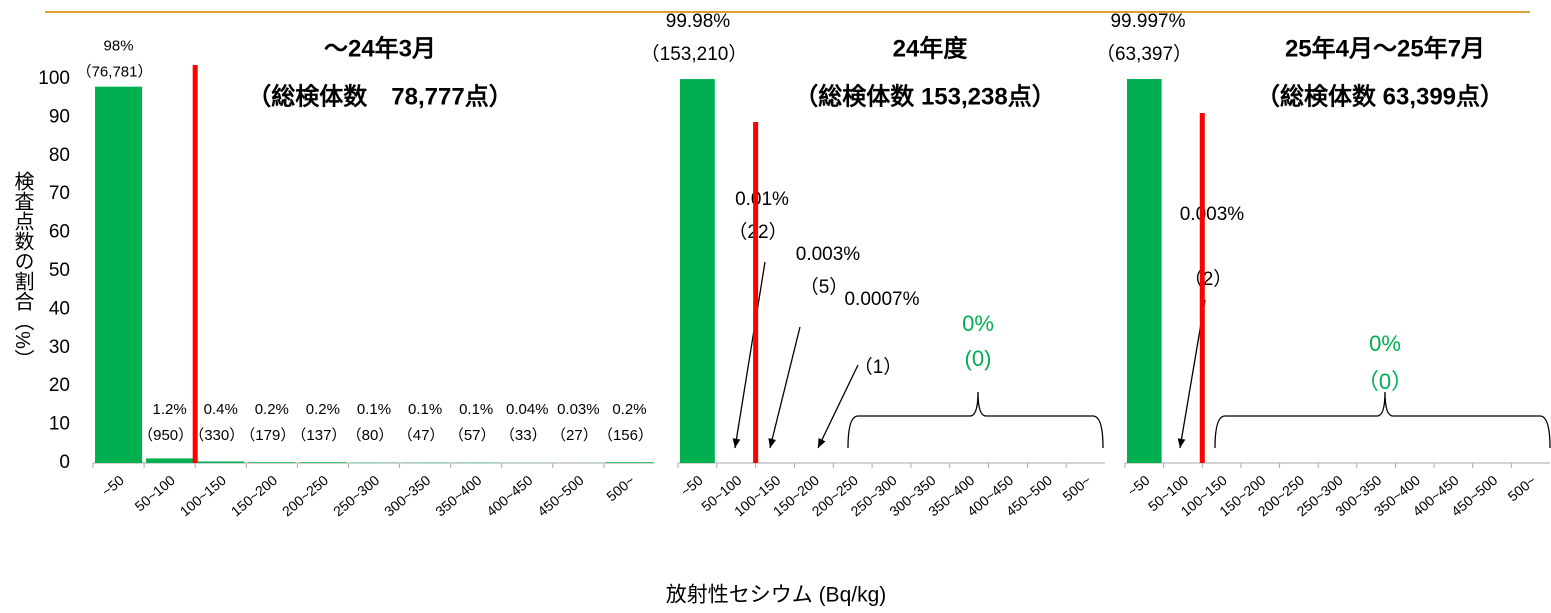 This screenshot has width=1551, height=613. What do you see at coordinates (407, 496) in the screenshot?
I see `x-tick-label: 300~350` at bounding box center [407, 496].